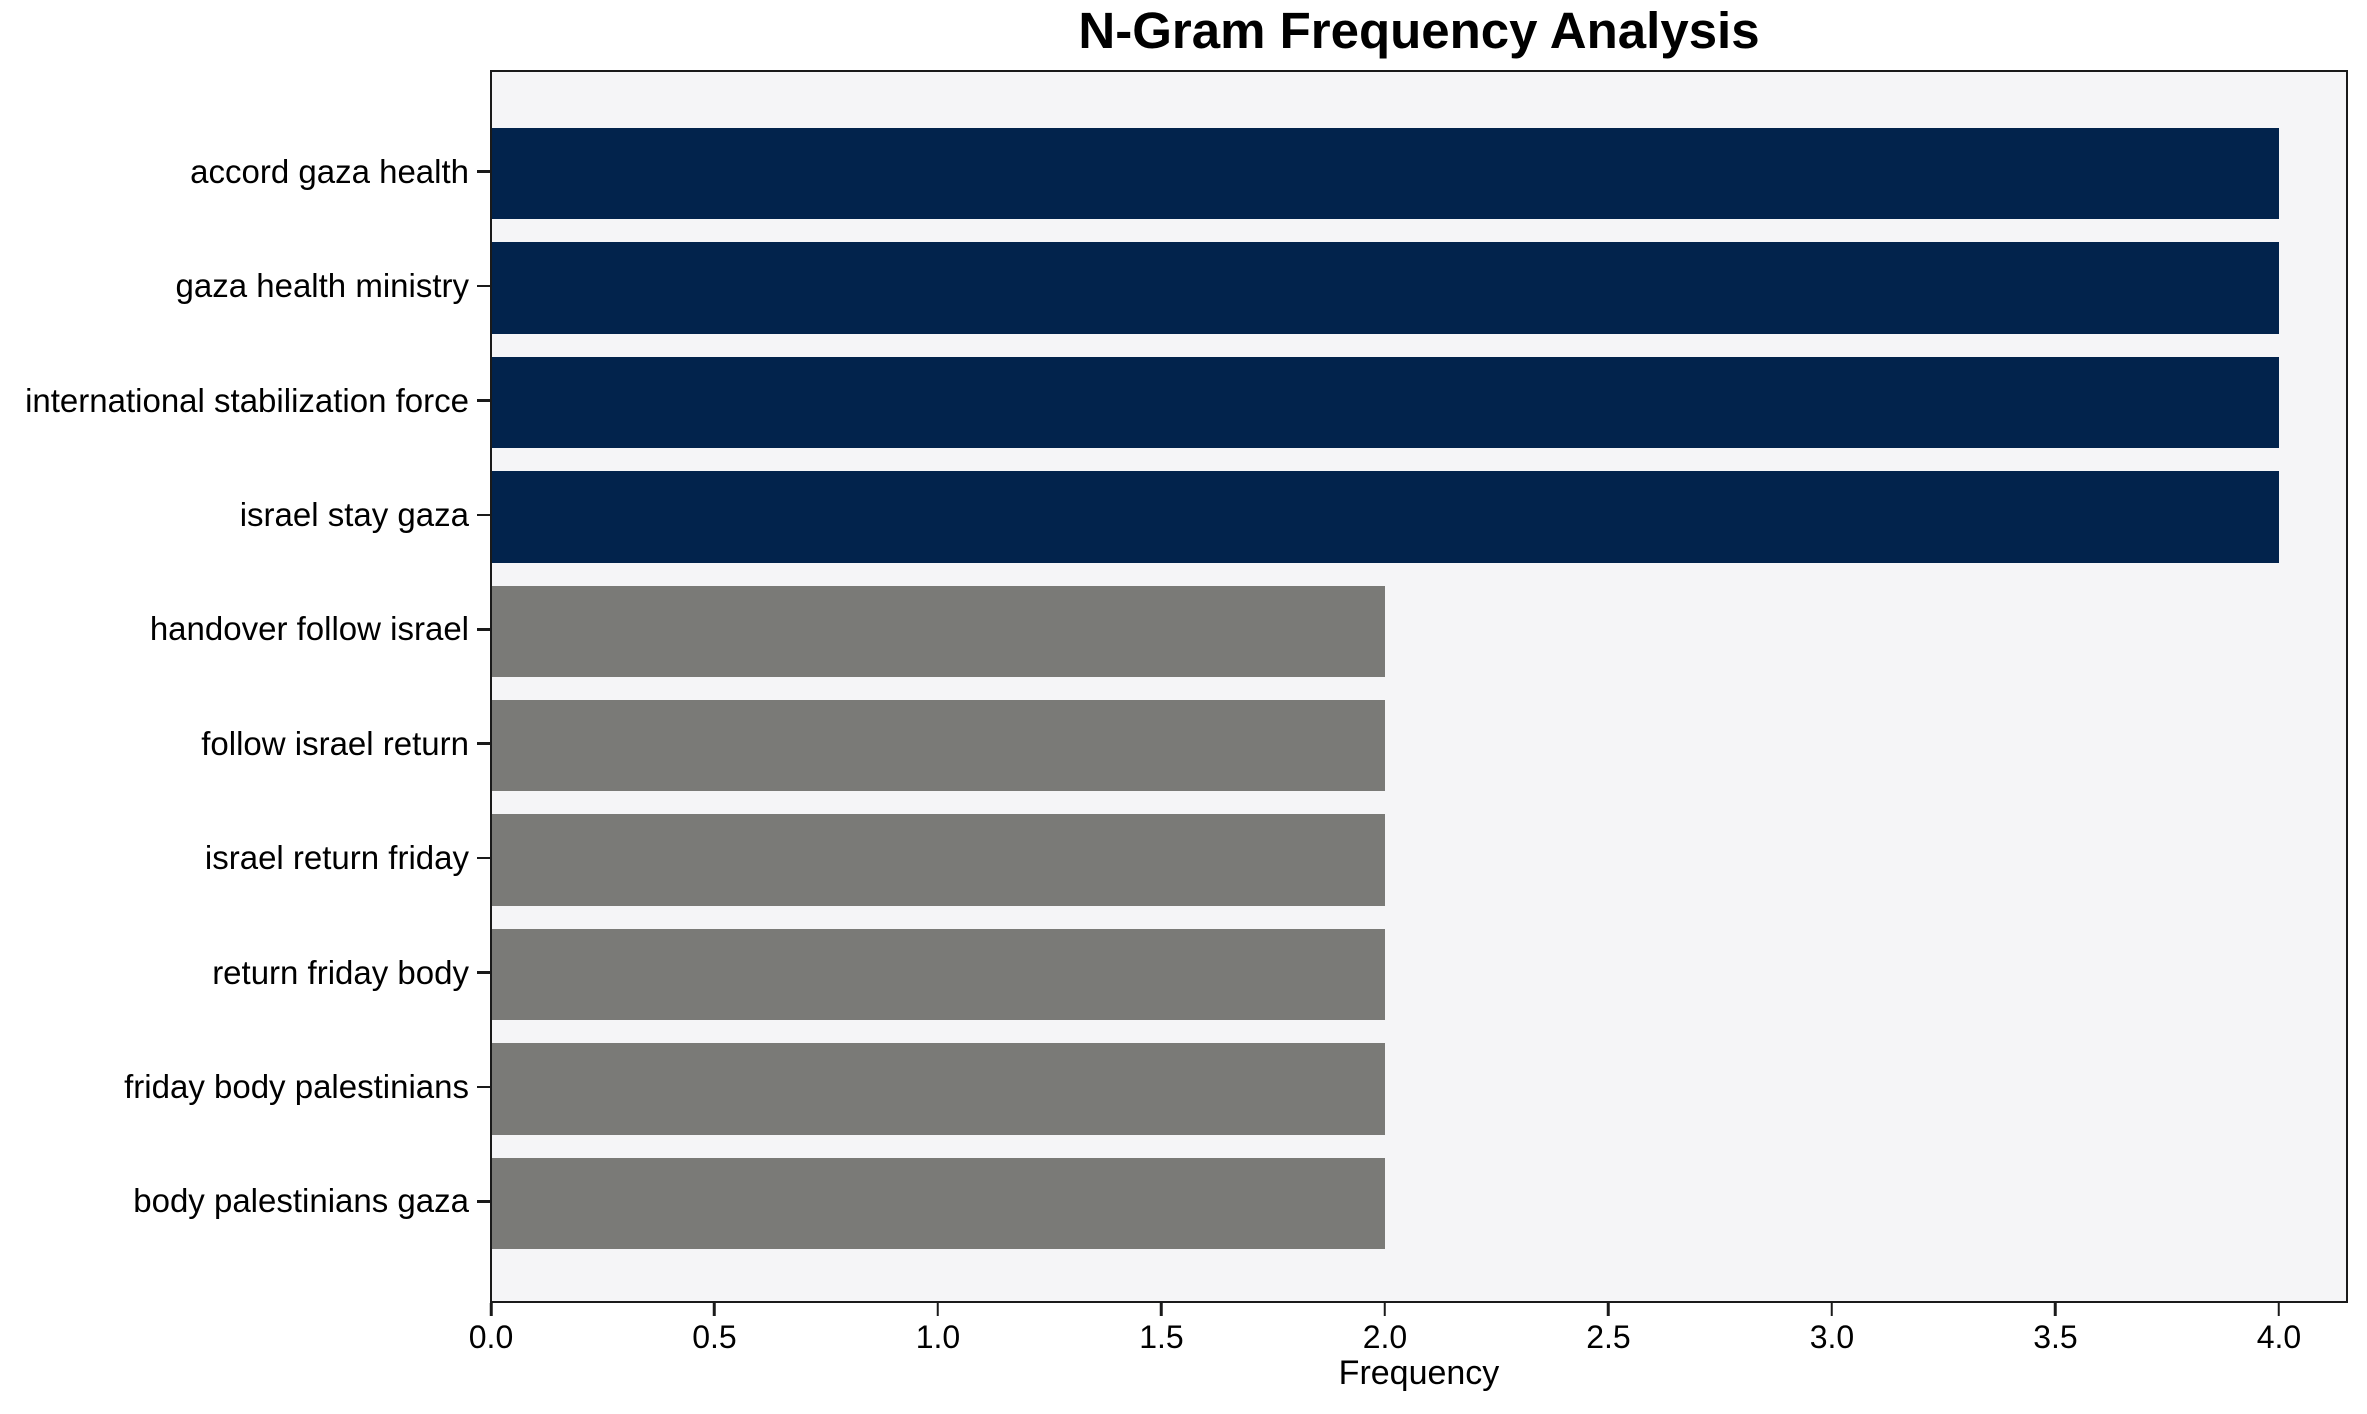 Image resolution: width=2367 pixels, height=1414 pixels. What do you see at coordinates (714, 1337) in the screenshot?
I see `x-tick-label: 0.5` at bounding box center [714, 1337].